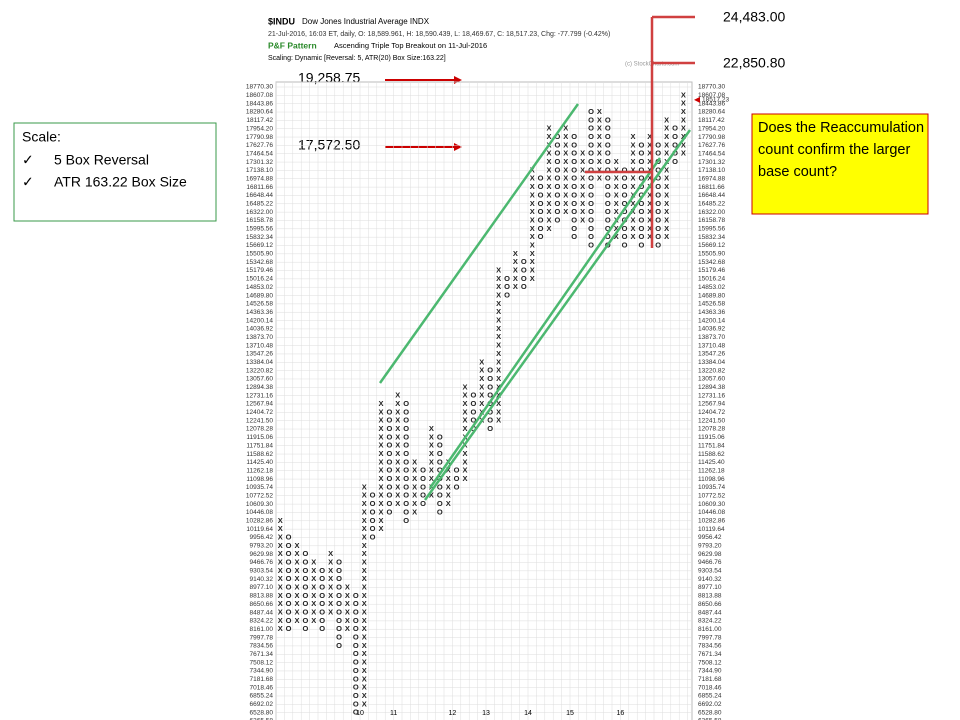 This screenshot has width=960, height=720. What do you see at coordinates (281, 21) in the screenshot?
I see `symbol: $INDU` at bounding box center [281, 21].